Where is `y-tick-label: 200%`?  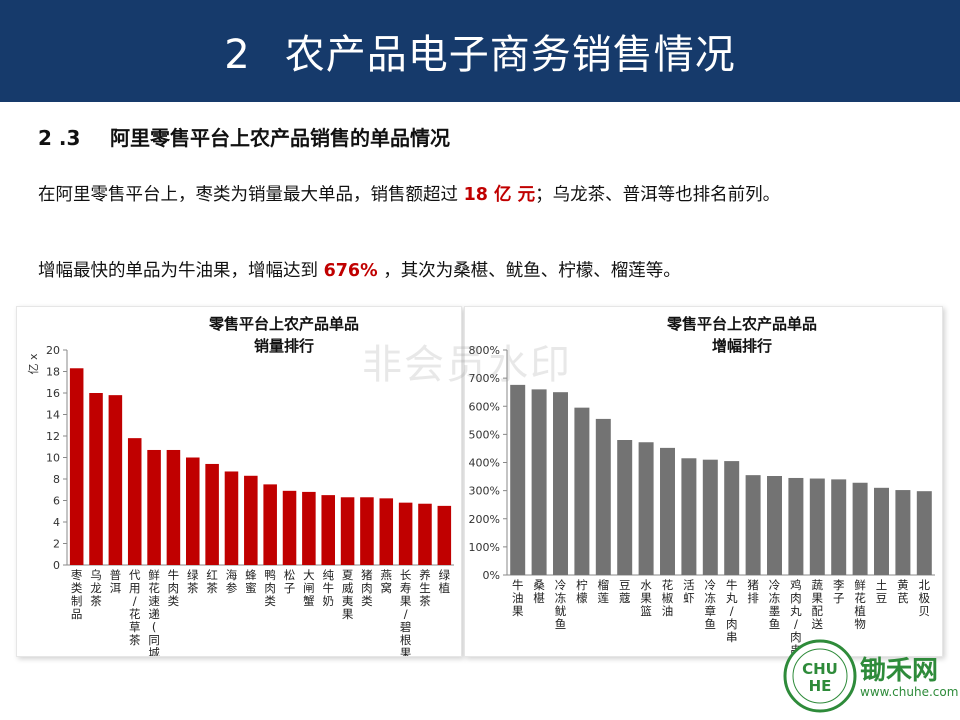 y-tick-label: 200% is located at coordinates (484, 519).